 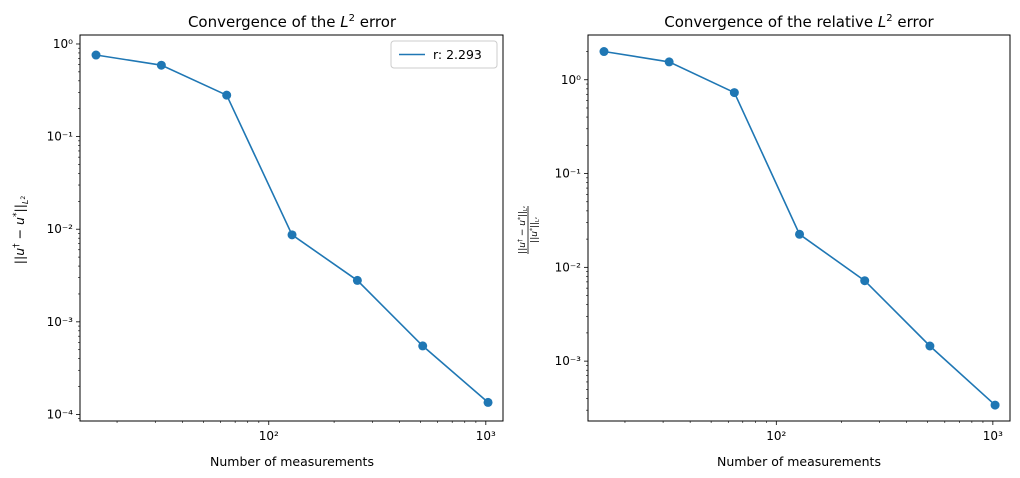 What do you see at coordinates (799, 22) in the screenshot?
I see `right-chart-title: Convergence of the relative L2 error` at bounding box center [799, 22].